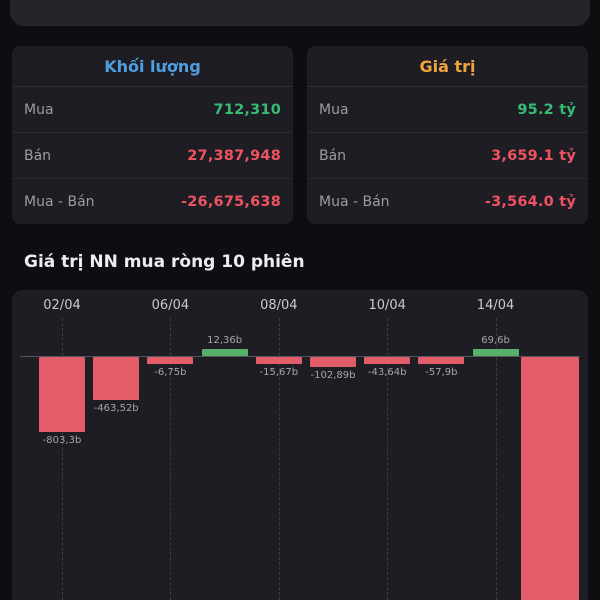 The image size is (600, 600). I want to click on chart-x-tick: 08/04, so click(279, 305).